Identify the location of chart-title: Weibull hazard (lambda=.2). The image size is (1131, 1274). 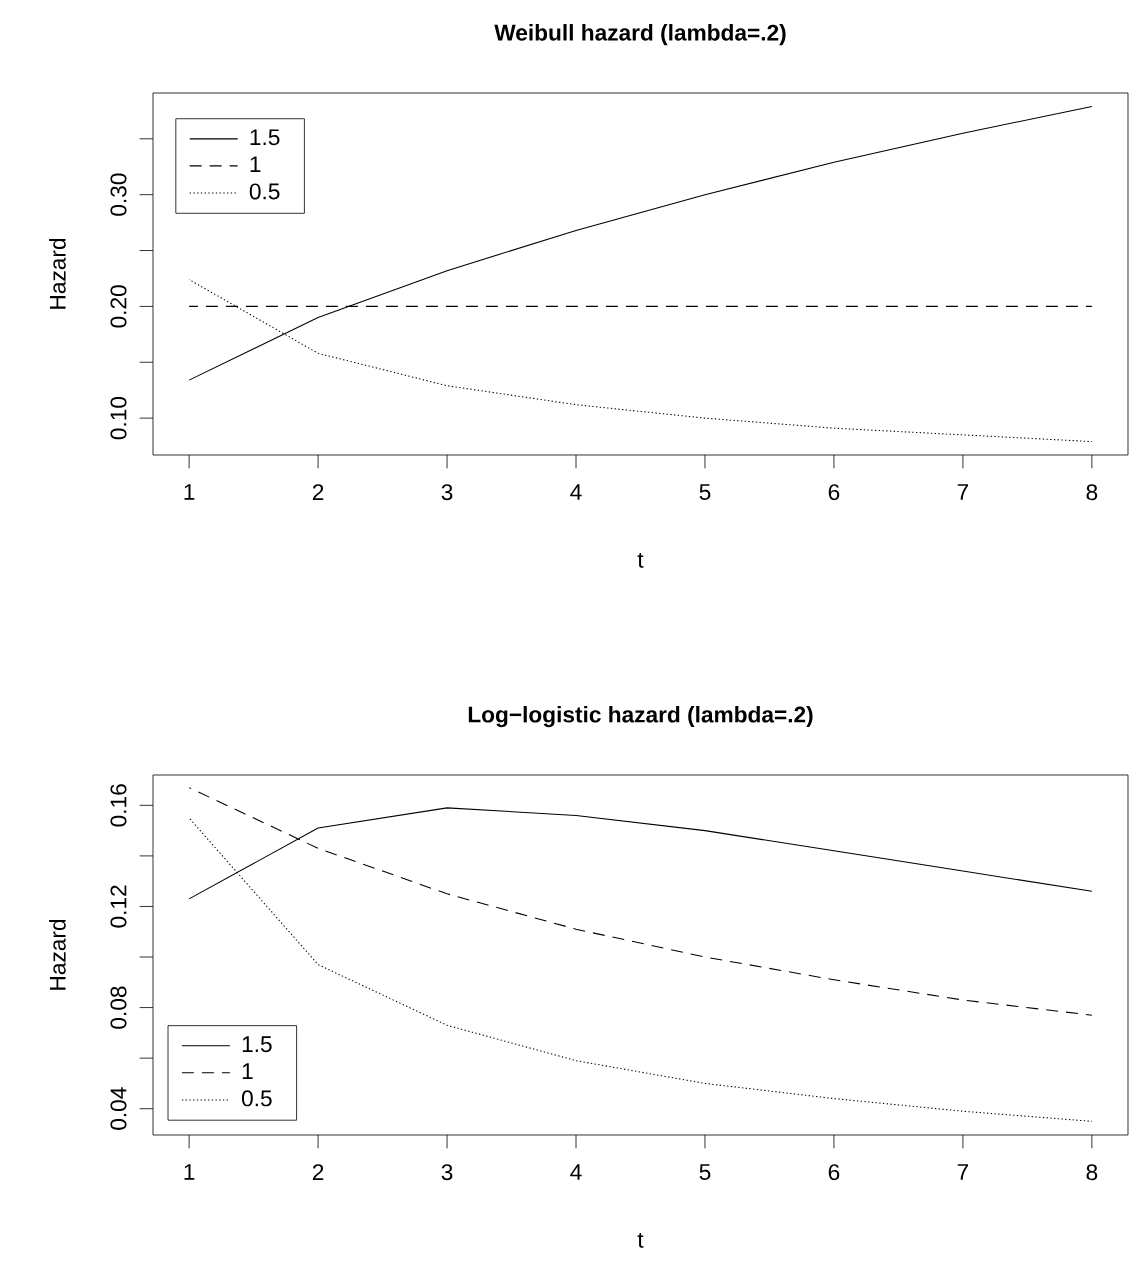
(640, 35).